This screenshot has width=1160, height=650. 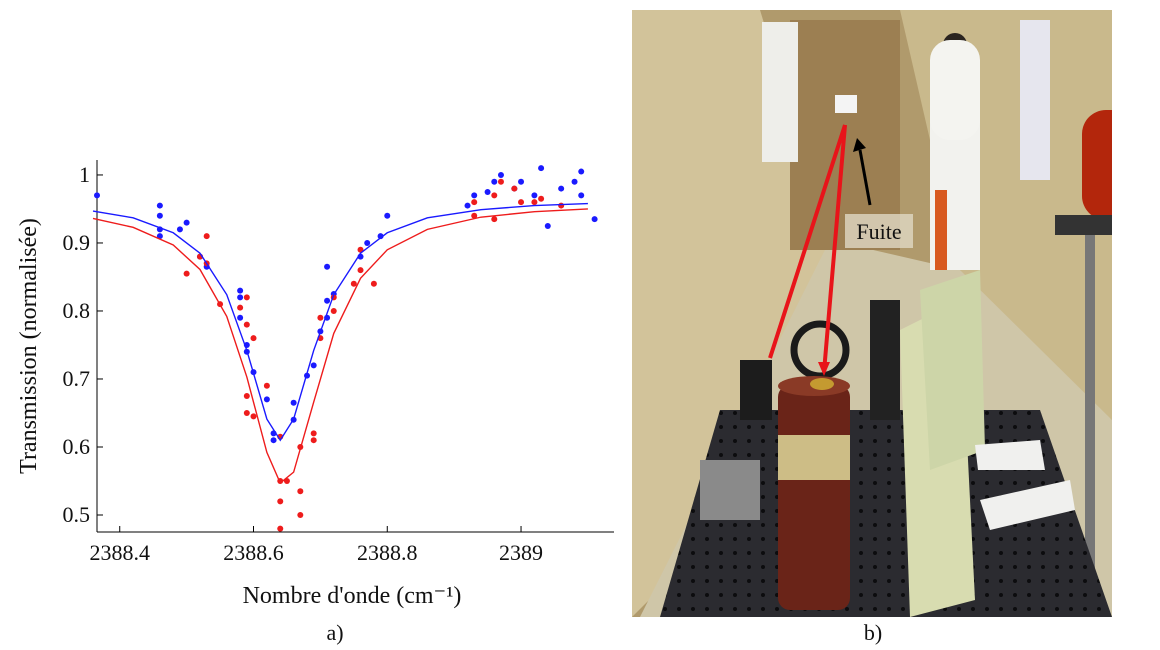 What do you see at coordinates (352, 596) in the screenshot?
I see `x-axis-label: Nombre d'onde (cm⁻¹)` at bounding box center [352, 596].